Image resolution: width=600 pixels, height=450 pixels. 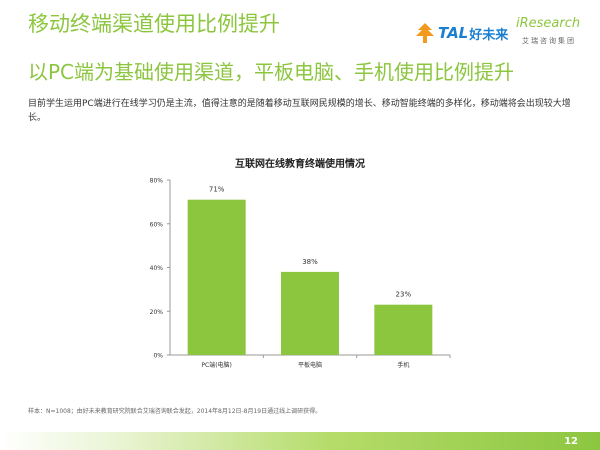 What do you see at coordinates (158, 356) in the screenshot?
I see `y-tick-label: 0%` at bounding box center [158, 356].